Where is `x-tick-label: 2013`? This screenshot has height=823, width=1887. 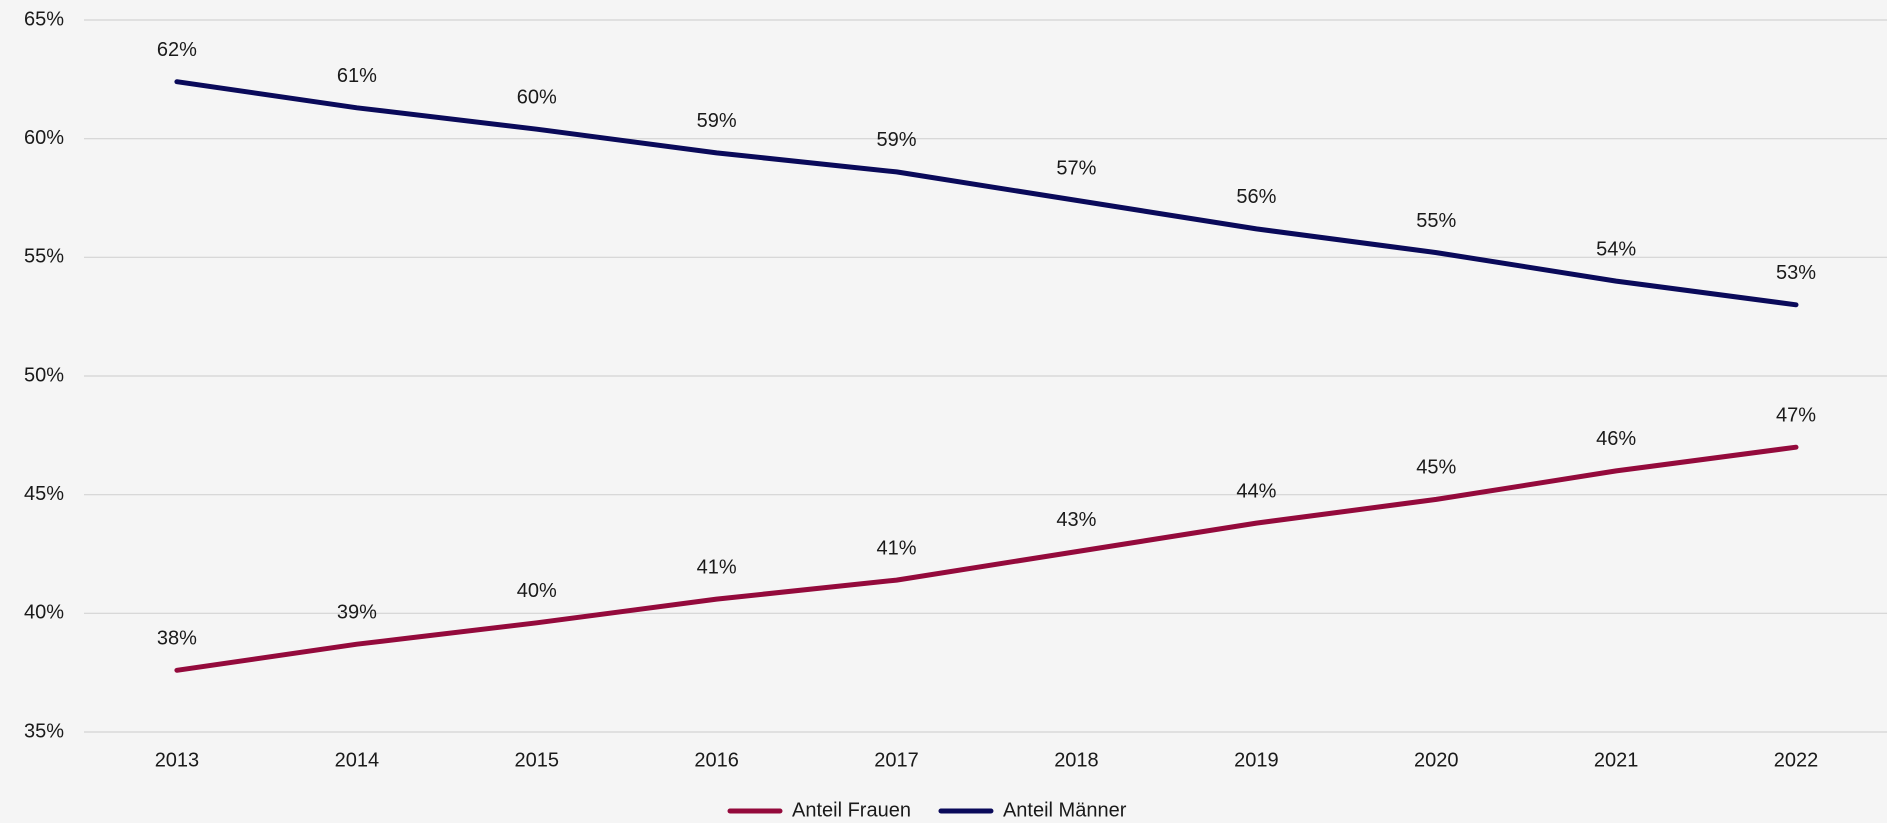
x-tick-label: 2013 is located at coordinates (177, 760).